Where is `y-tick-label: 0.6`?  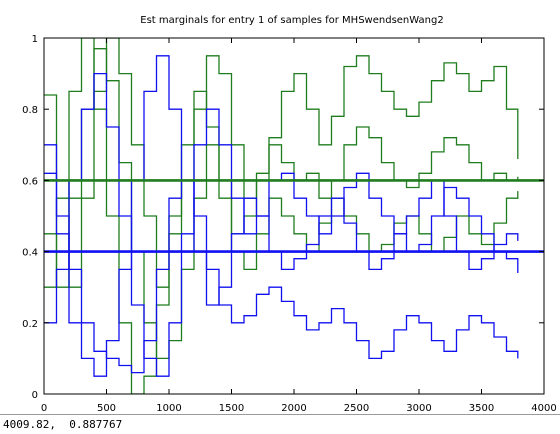 y-tick-label: 0.6 is located at coordinates (30, 181).